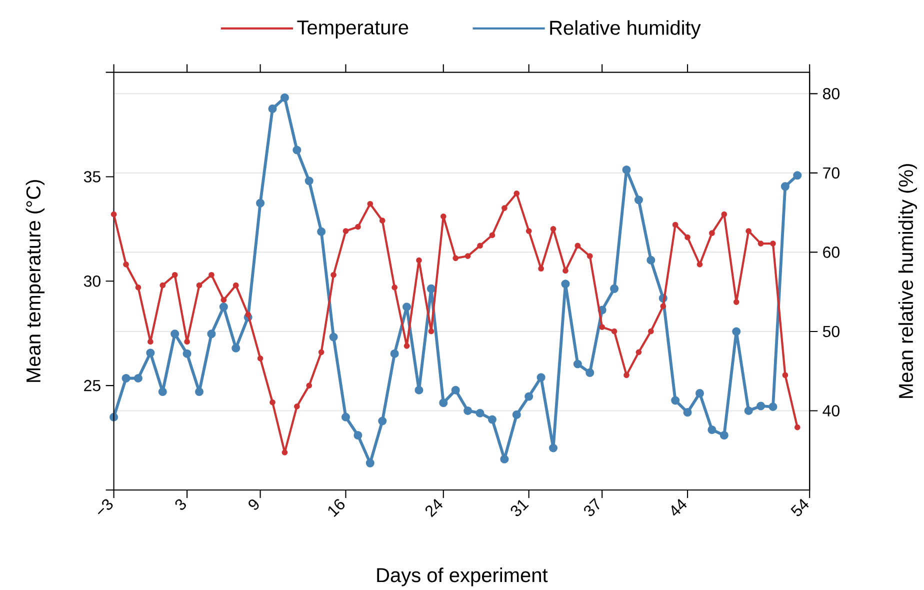  What do you see at coordinates (92, 281) in the screenshot?
I see `y-tick-label: 30` at bounding box center [92, 281].